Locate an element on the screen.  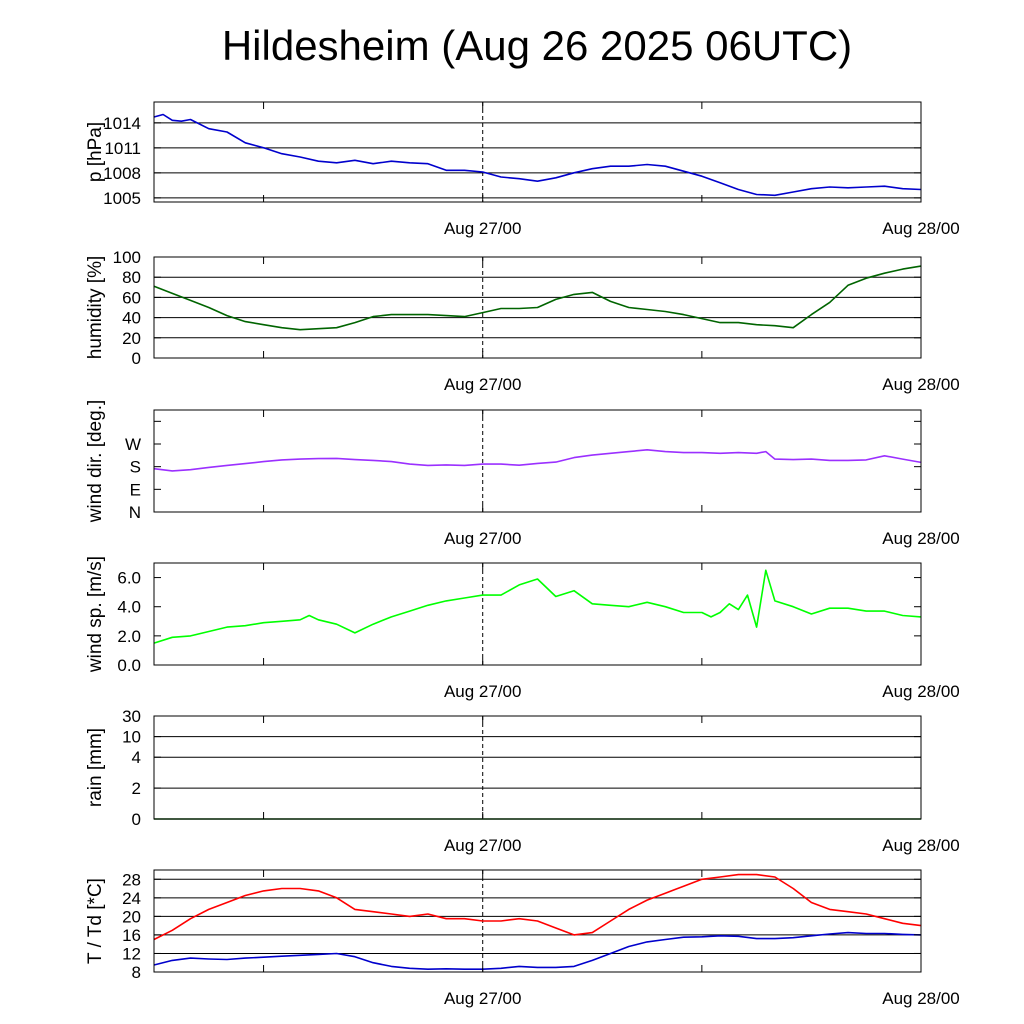
temperature-ytick-label: 20 is located at coordinates (131, 916).